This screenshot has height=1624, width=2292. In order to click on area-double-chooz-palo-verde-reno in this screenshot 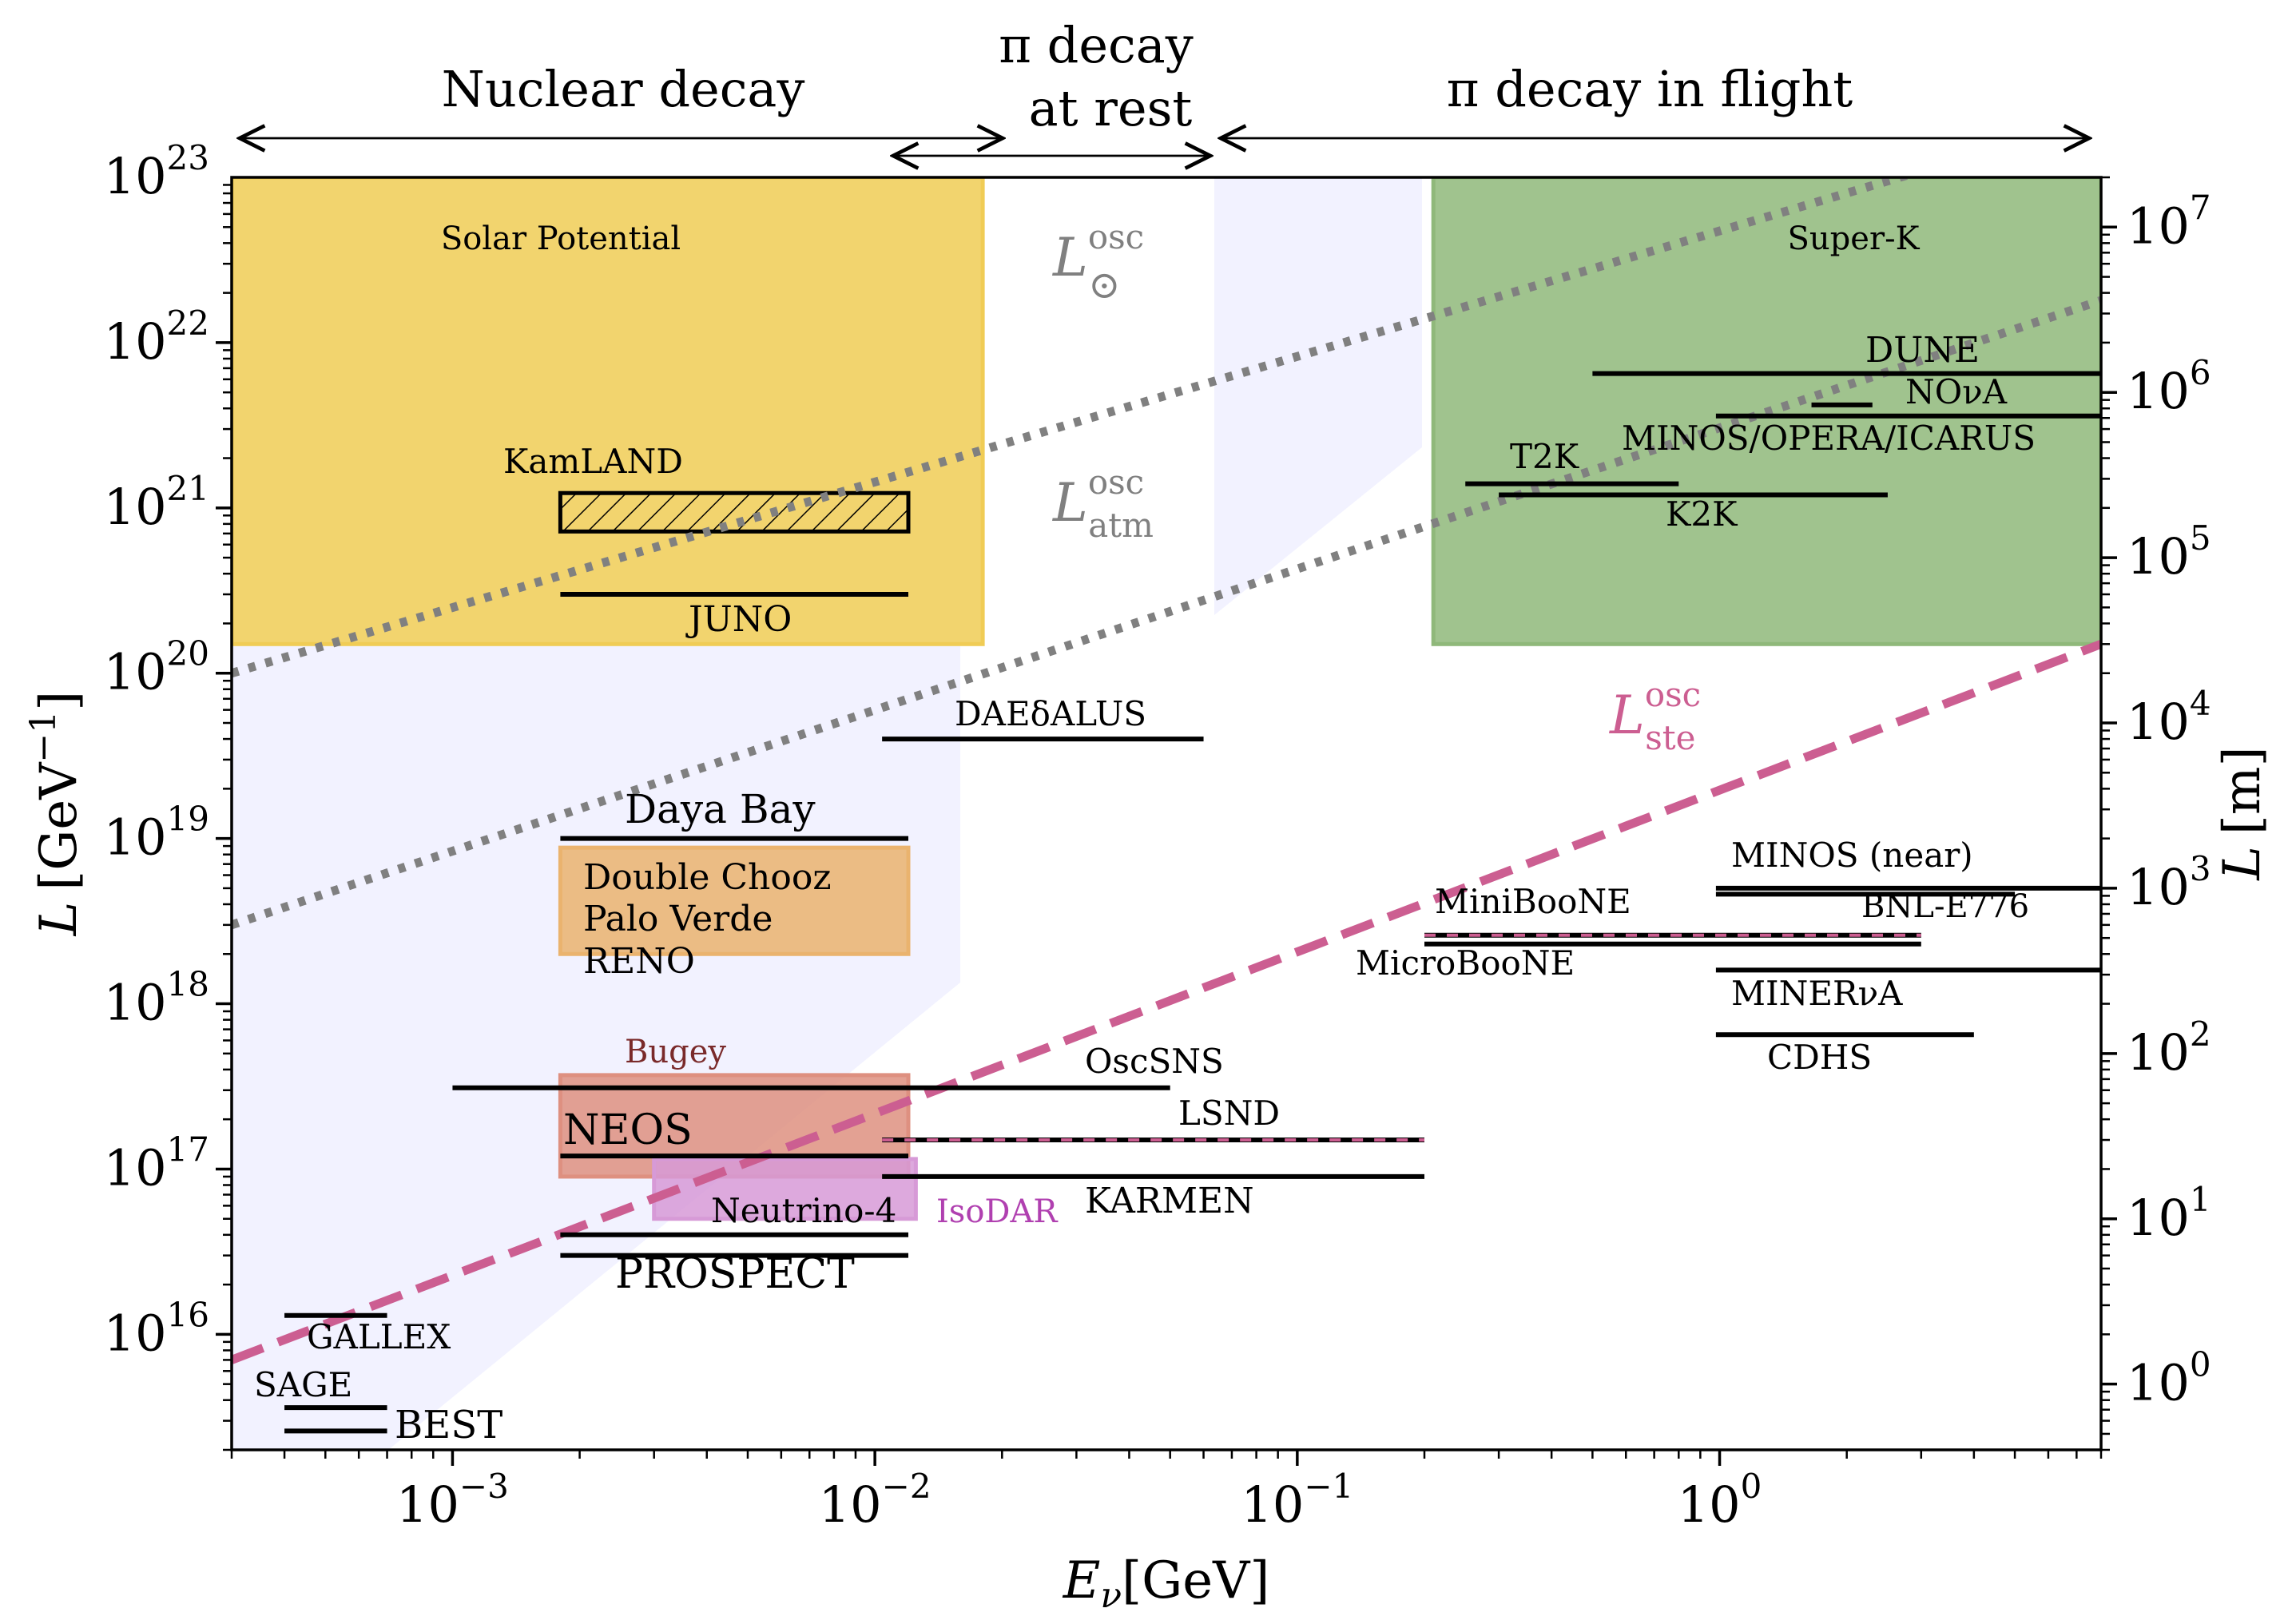, I will do `click(734, 900)`.